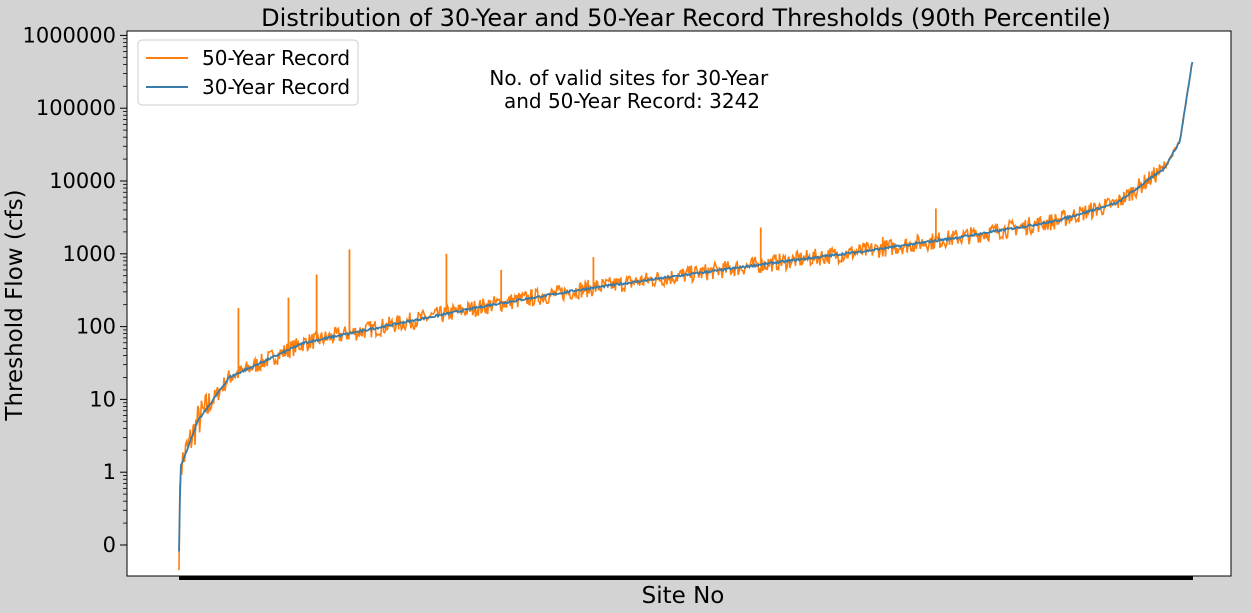 Image resolution: width=1251 pixels, height=613 pixels. I want to click on legend-label-50-year: 50-Year Record, so click(276, 58).